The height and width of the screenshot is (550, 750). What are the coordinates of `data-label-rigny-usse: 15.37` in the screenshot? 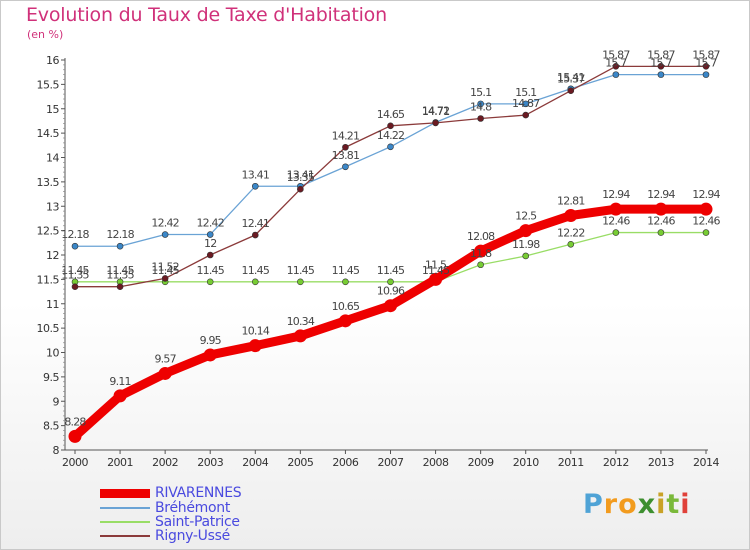 It's located at (571, 79).